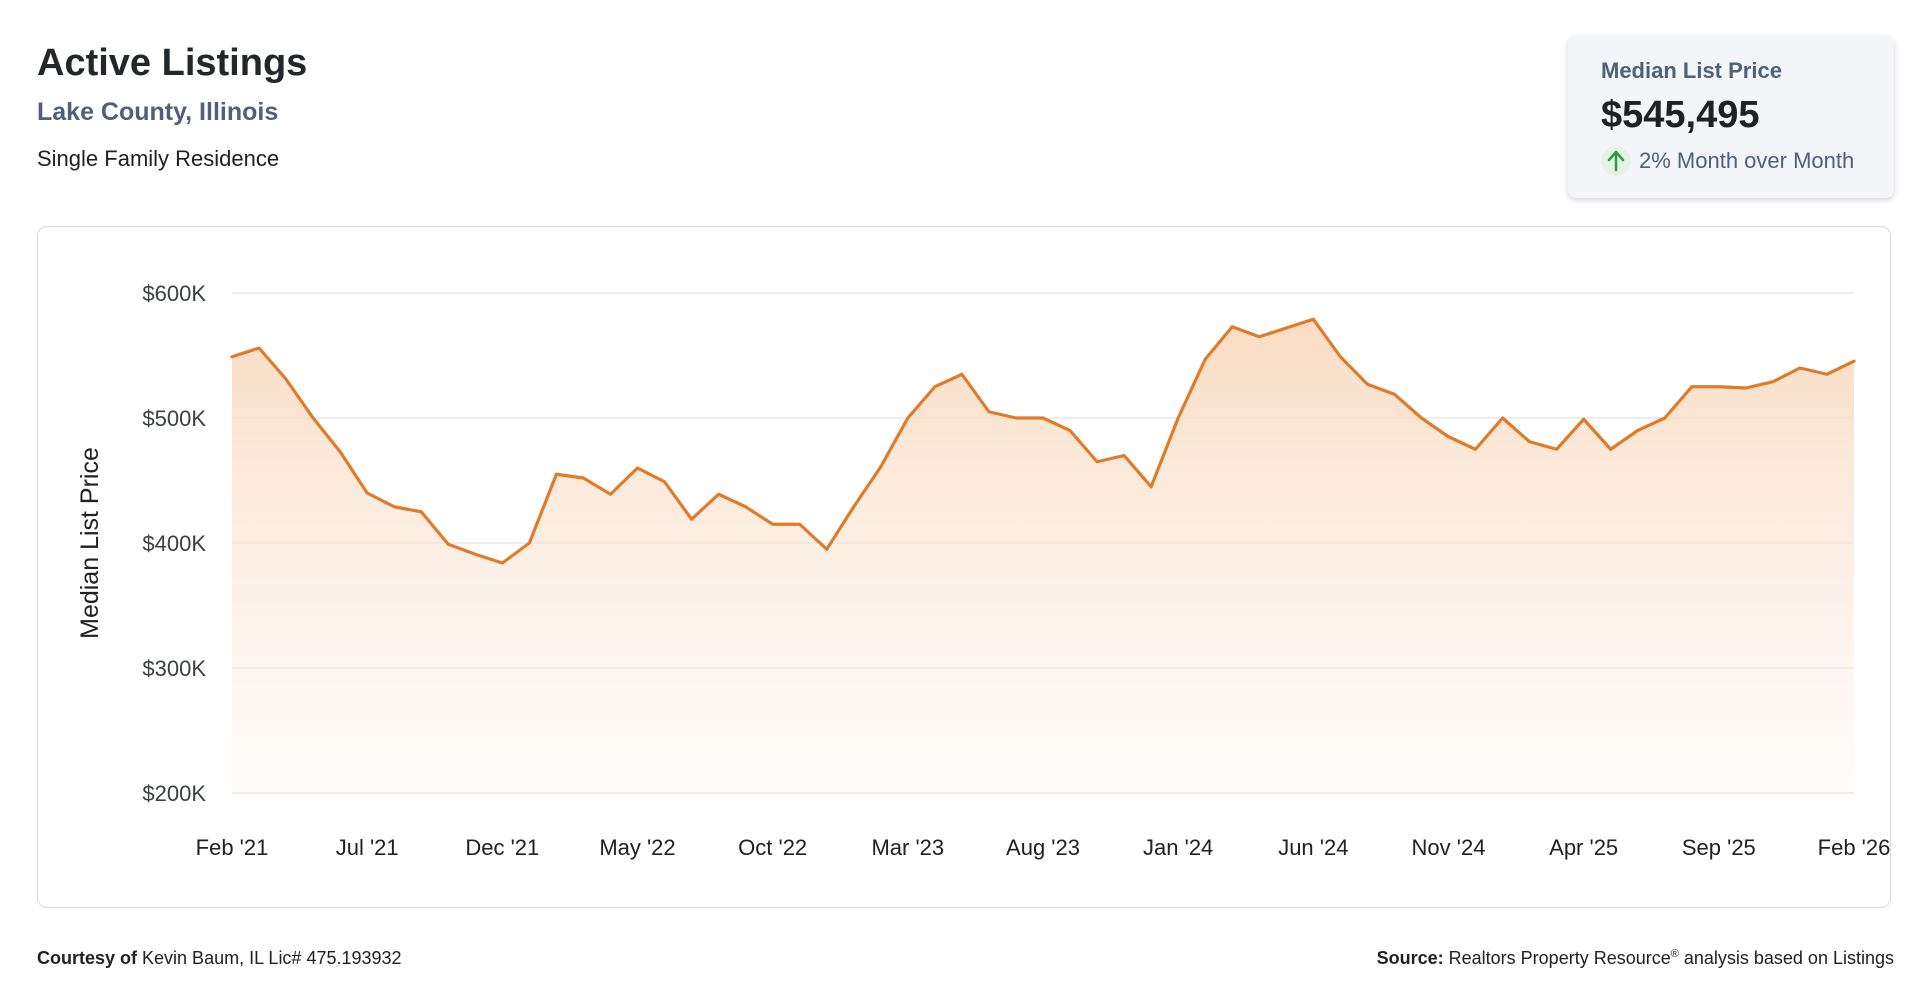 Image resolution: width=1920 pixels, height=1007 pixels. Describe the element at coordinates (367, 847) in the screenshot. I see `x-tick-label: Jul '21` at that location.